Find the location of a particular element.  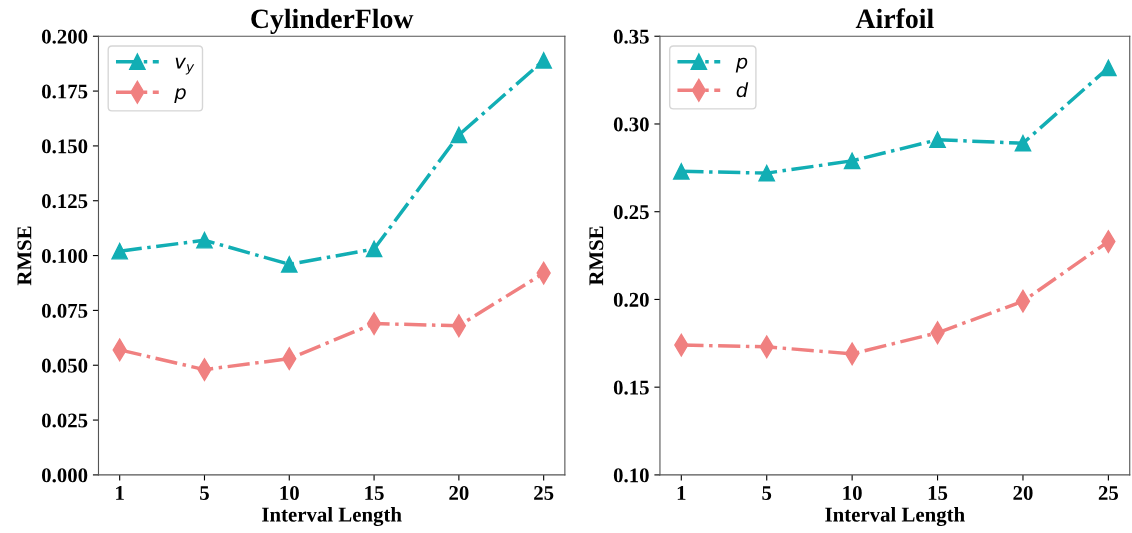

y-tick-label: 0.175 is located at coordinates (64, 91).